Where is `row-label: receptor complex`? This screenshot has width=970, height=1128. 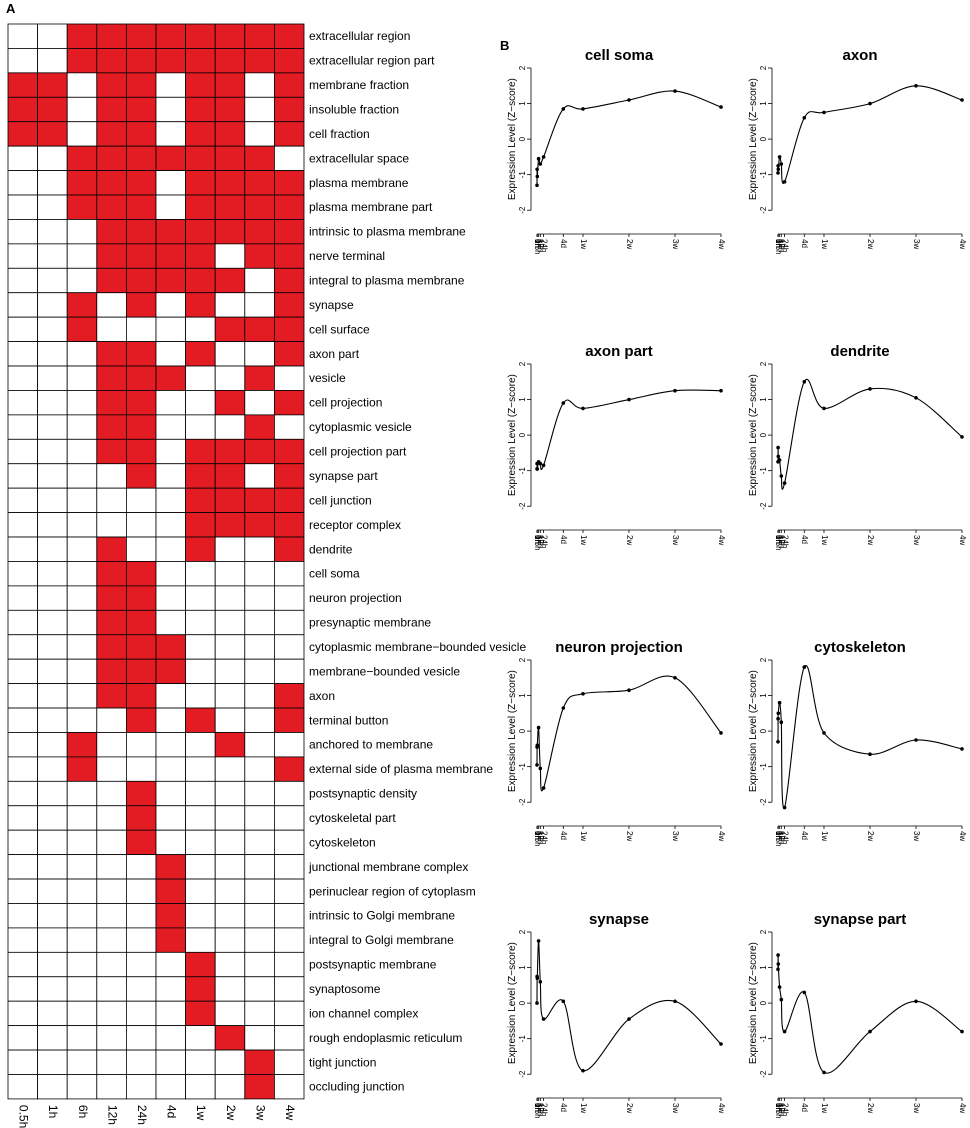
row-label: receptor complex is located at coordinates (355, 525).